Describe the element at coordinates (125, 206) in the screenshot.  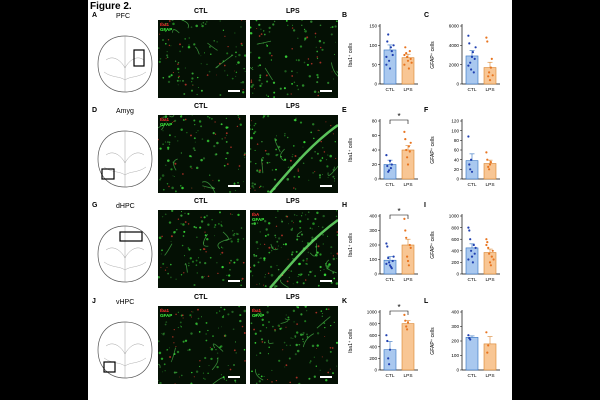
I see `brain-region-label: dHPC` at that location.